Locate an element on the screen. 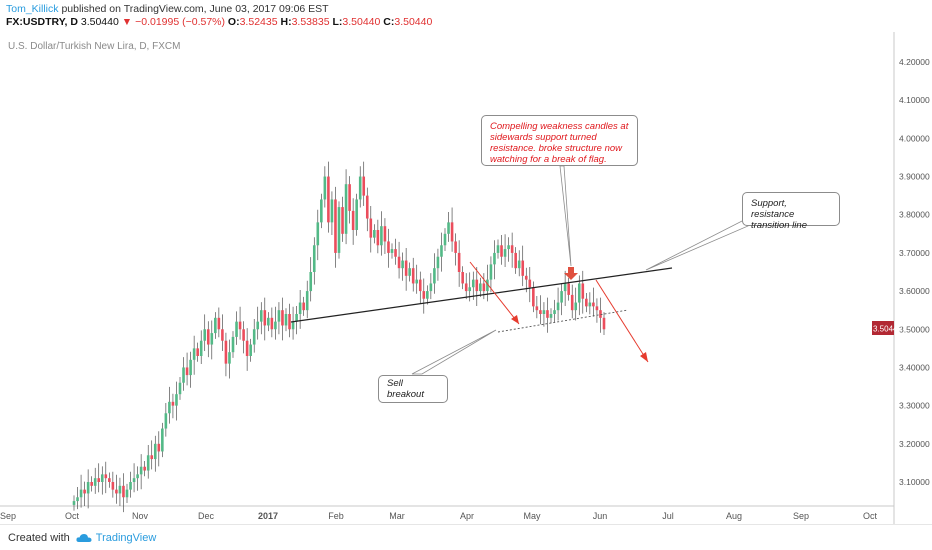 The image size is (932, 550). time-tick-label: Feb is located at coordinates (336, 516).